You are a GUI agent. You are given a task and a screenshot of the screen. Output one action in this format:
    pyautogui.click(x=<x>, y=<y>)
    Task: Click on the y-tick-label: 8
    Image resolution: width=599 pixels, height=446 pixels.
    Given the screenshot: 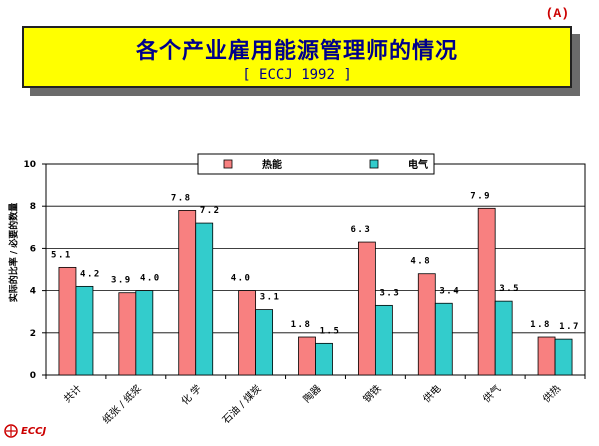 What is the action you would take?
    pyautogui.click(x=33, y=207)
    